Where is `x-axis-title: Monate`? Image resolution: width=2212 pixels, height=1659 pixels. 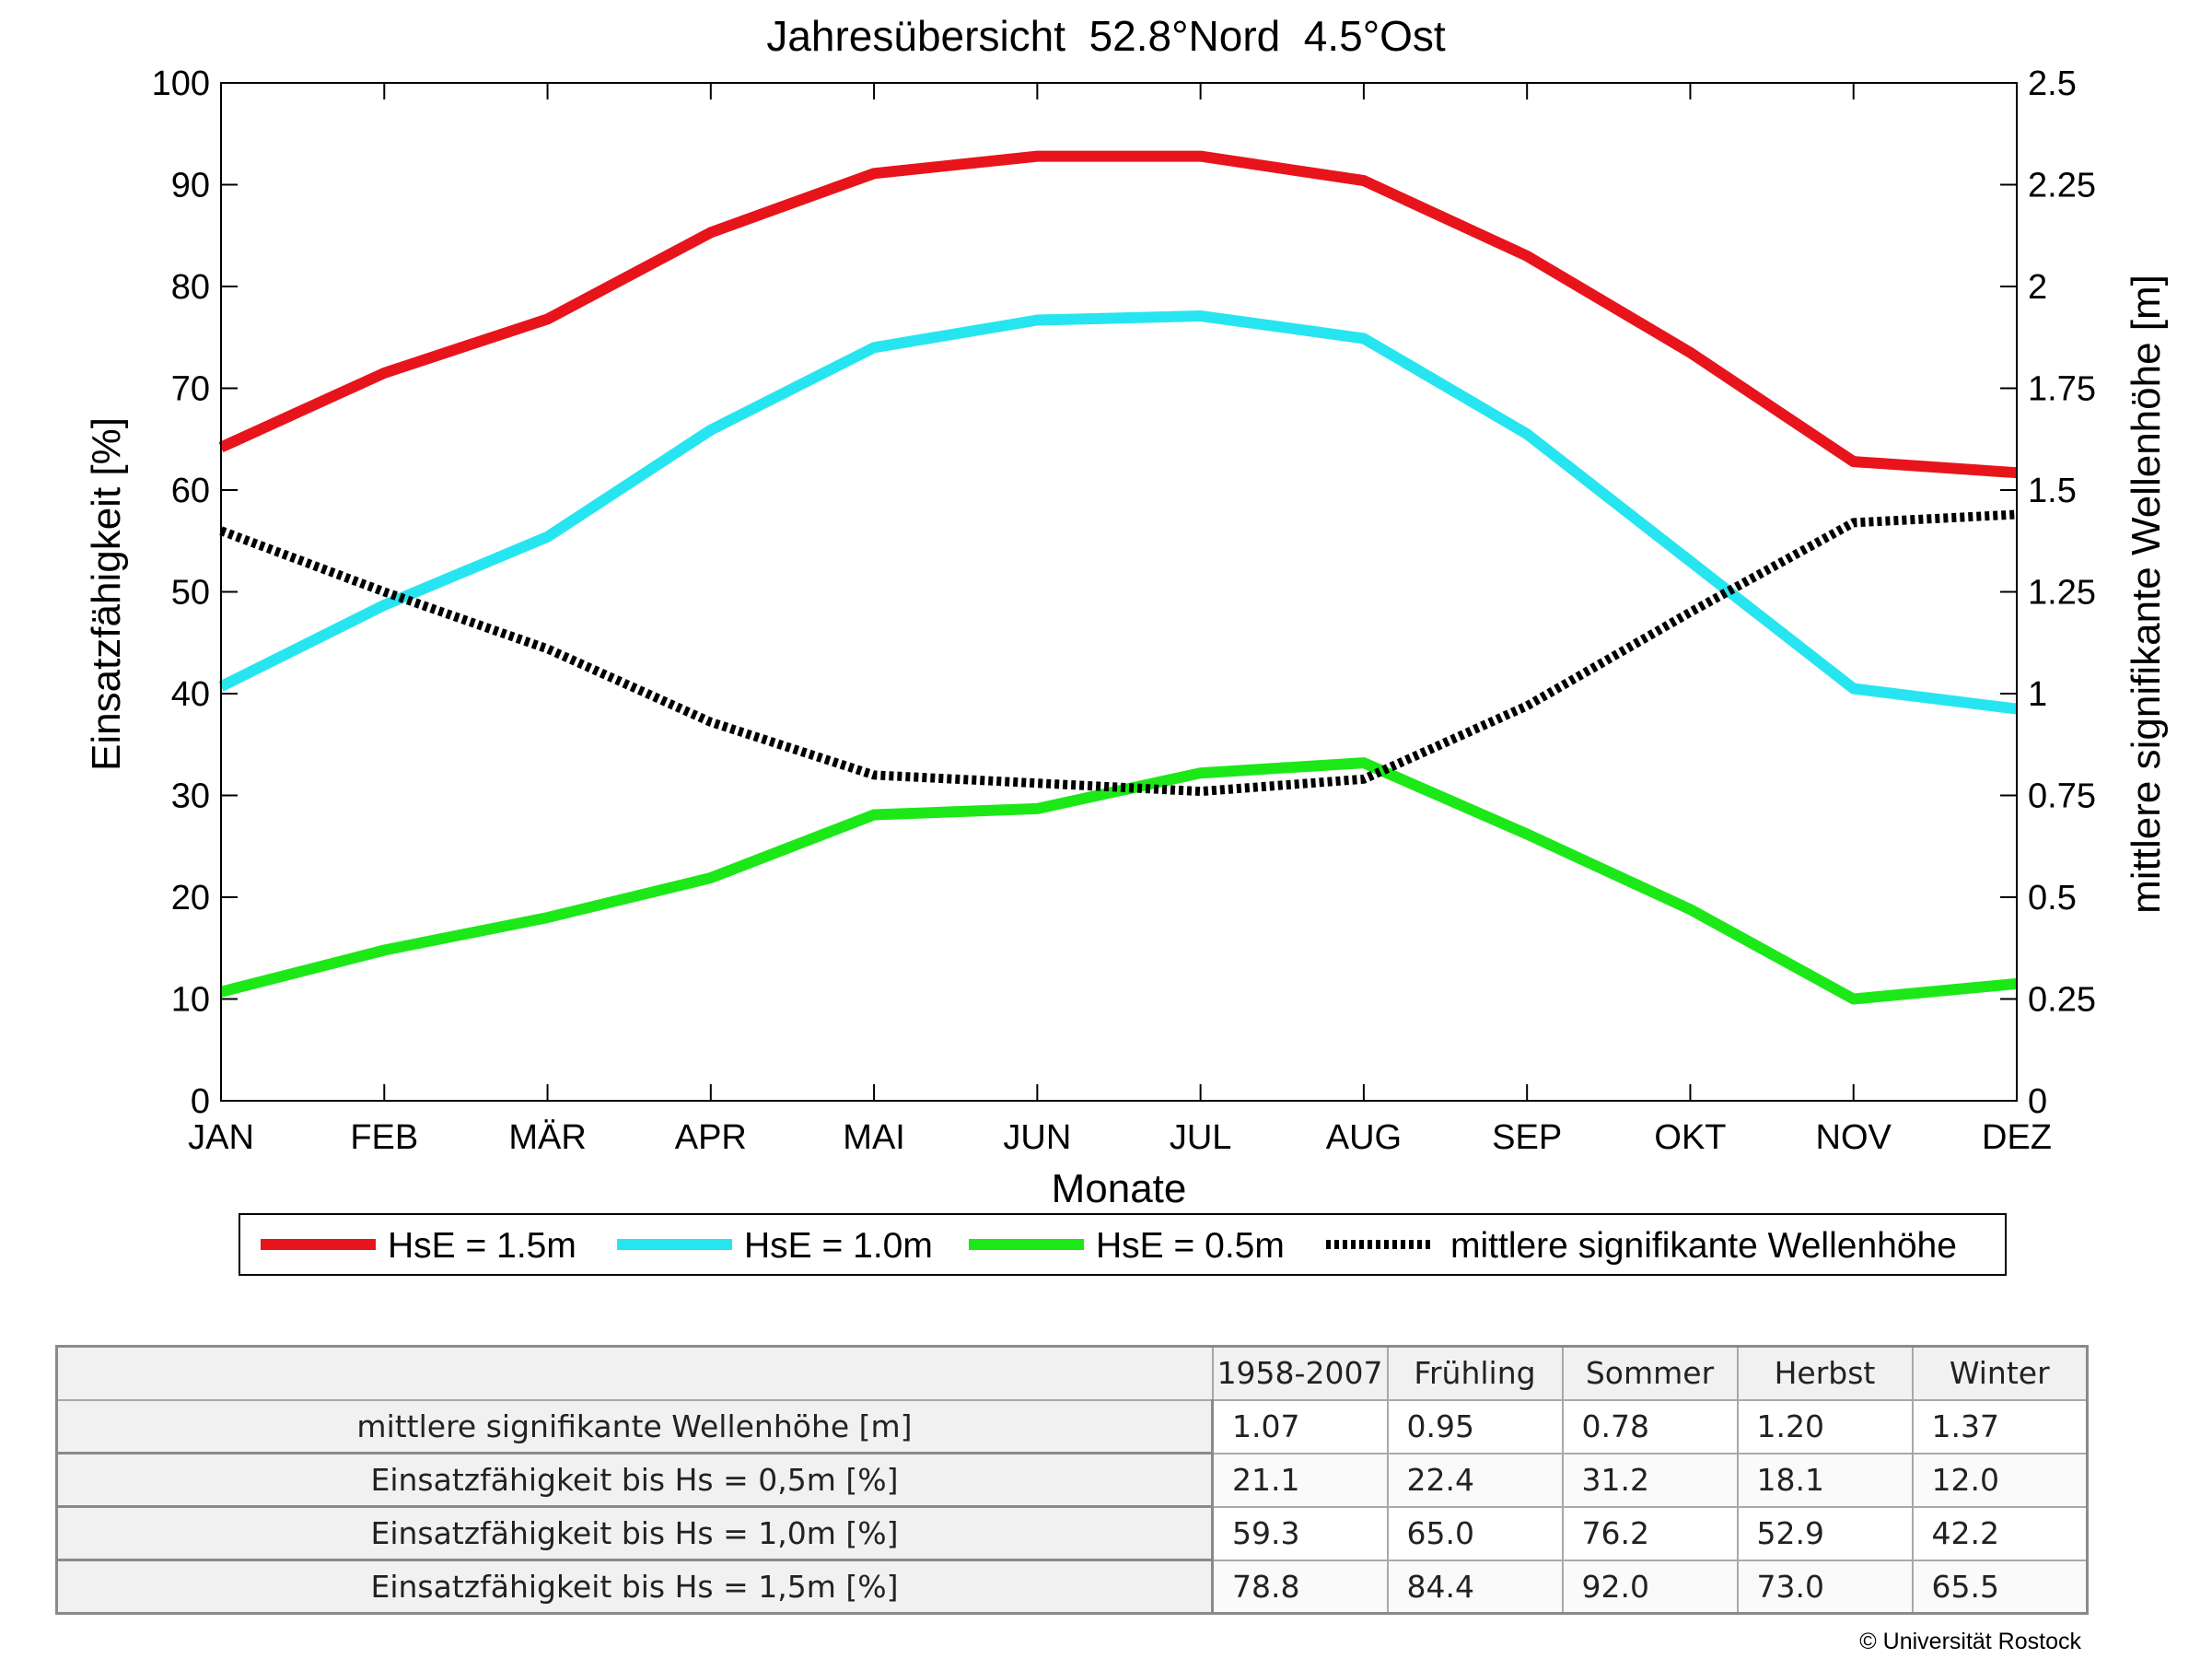 x-axis-title: Monate is located at coordinates (1120, 1188).